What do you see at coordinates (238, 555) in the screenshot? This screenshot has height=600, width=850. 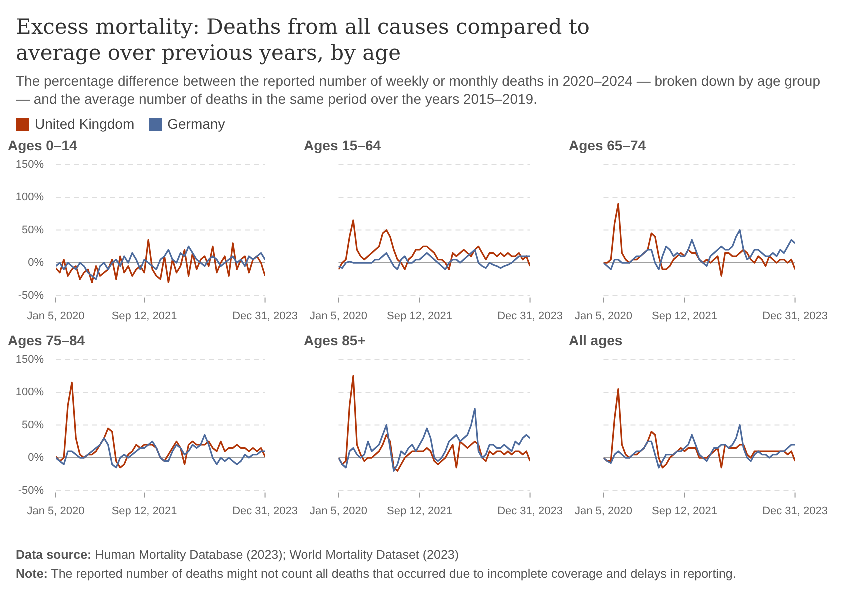 I see `source-note: Data source: Human Mortality Database (2023); World Mortality Dataset (2023)` at bounding box center [238, 555].